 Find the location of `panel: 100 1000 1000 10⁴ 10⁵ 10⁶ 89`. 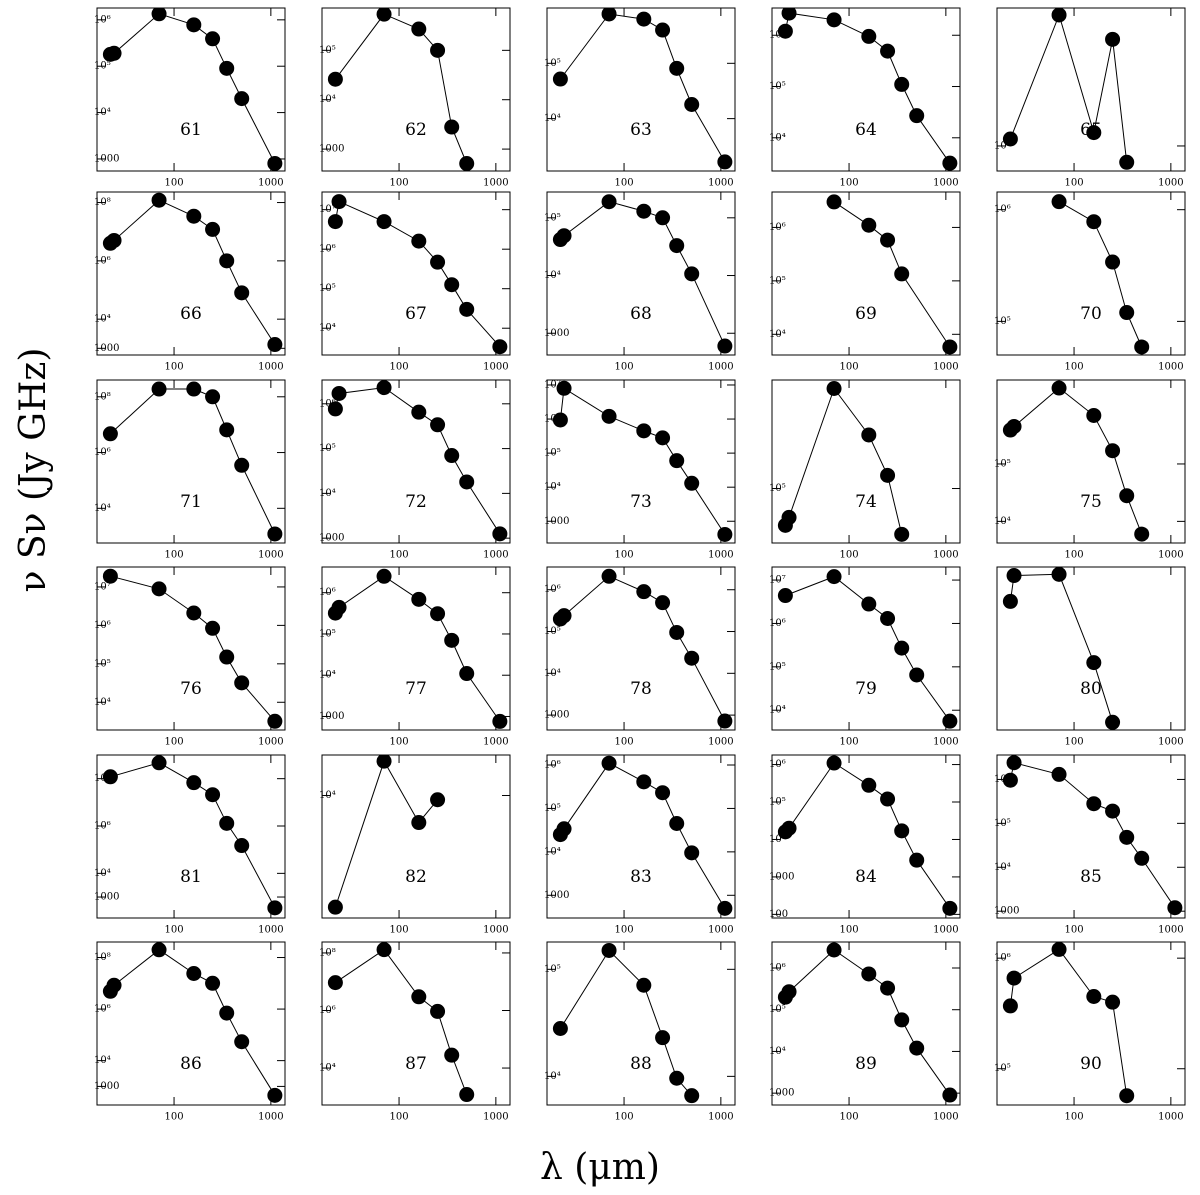

panel: 100 1000 1000 10⁴ 10⁵ 10⁶ 89 is located at coordinates (865, 1032).